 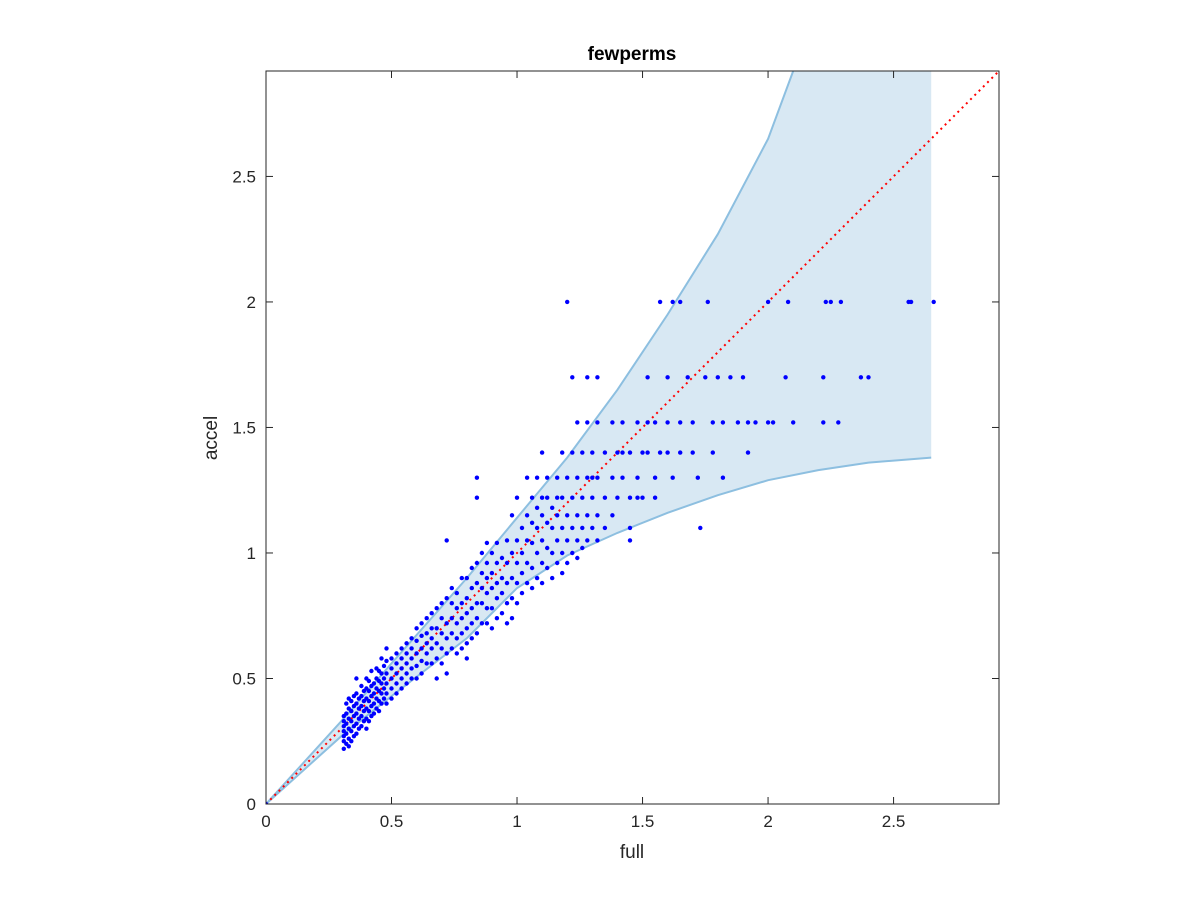 What do you see at coordinates (894, 821) in the screenshot?
I see `x-tick-label: 2.5` at bounding box center [894, 821].